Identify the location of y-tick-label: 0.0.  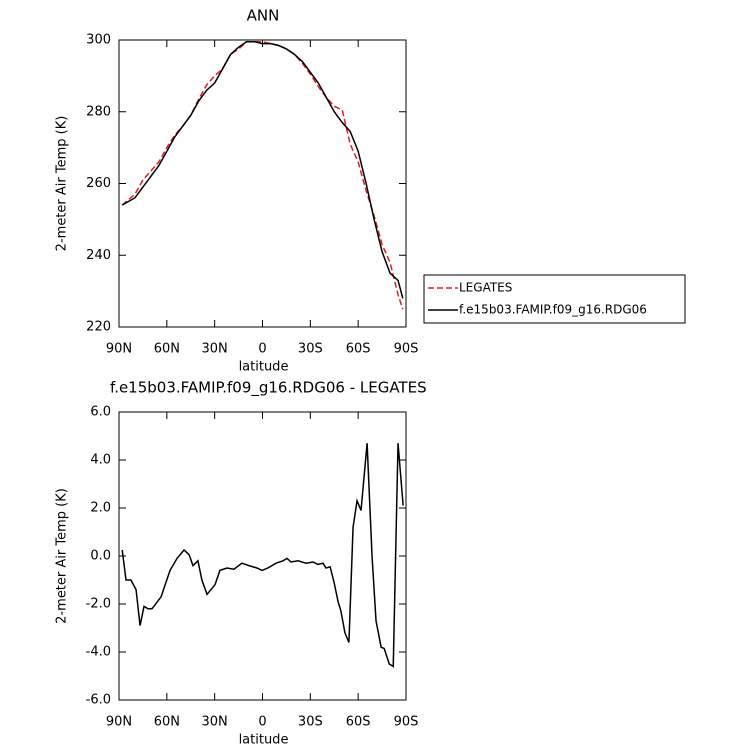
(100, 556).